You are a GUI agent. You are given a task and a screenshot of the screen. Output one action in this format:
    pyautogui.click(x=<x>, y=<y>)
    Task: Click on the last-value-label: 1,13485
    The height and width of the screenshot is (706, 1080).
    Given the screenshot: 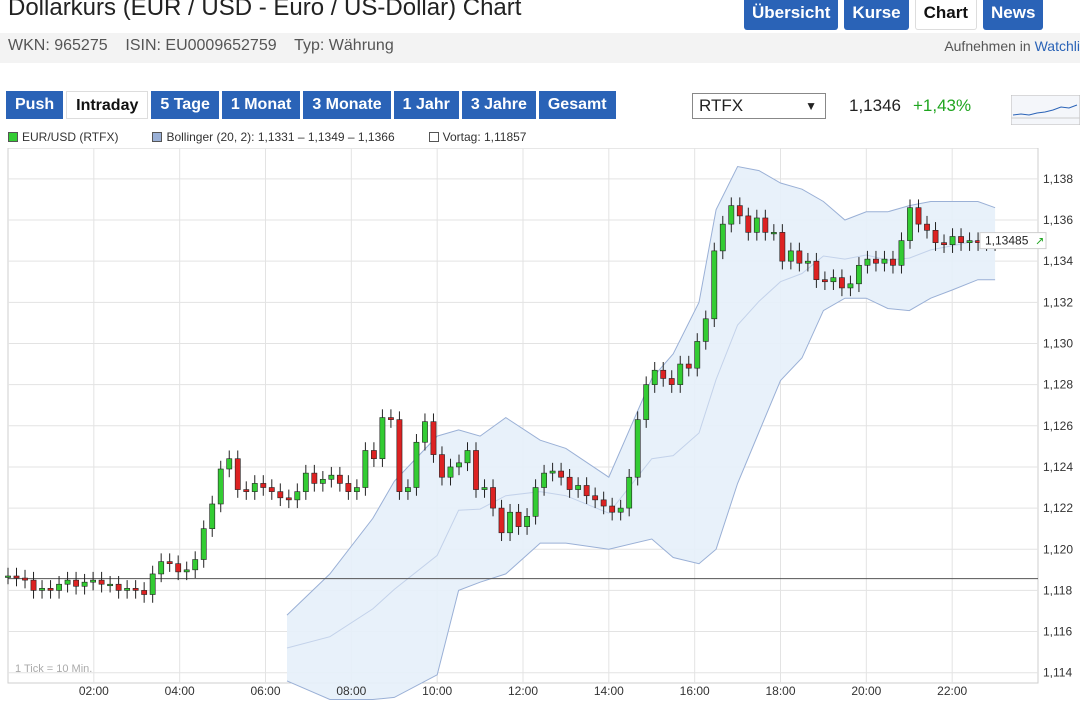 What is the action you would take?
    pyautogui.click(x=1007, y=241)
    